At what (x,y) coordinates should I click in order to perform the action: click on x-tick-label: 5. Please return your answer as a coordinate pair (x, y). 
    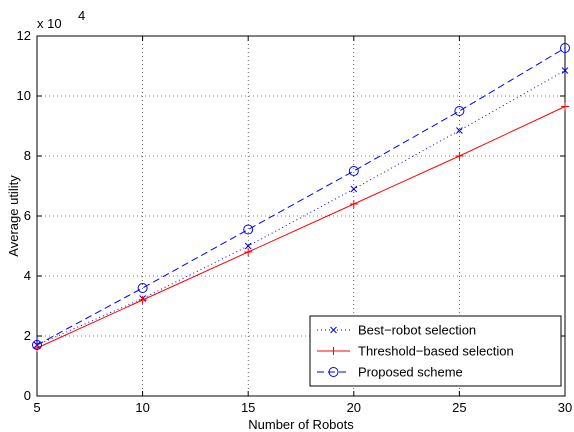
    Looking at the image, I should click on (36, 407).